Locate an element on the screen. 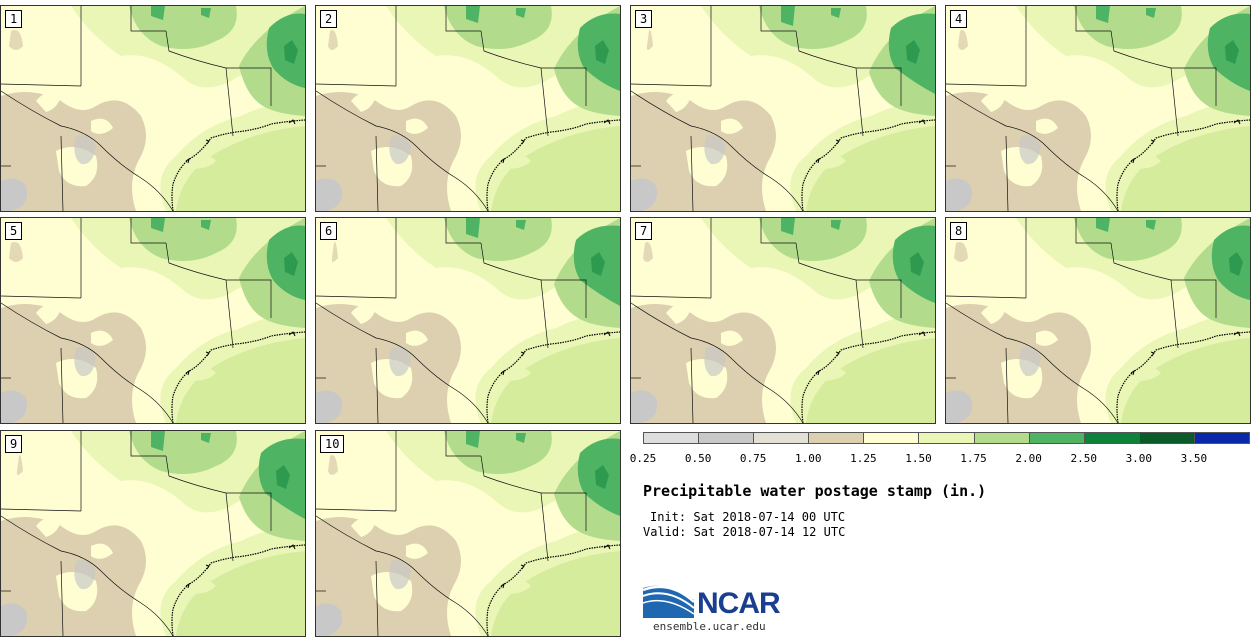 This screenshot has height=637, width=1260. map-panel-2: 2 is located at coordinates (468, 108).